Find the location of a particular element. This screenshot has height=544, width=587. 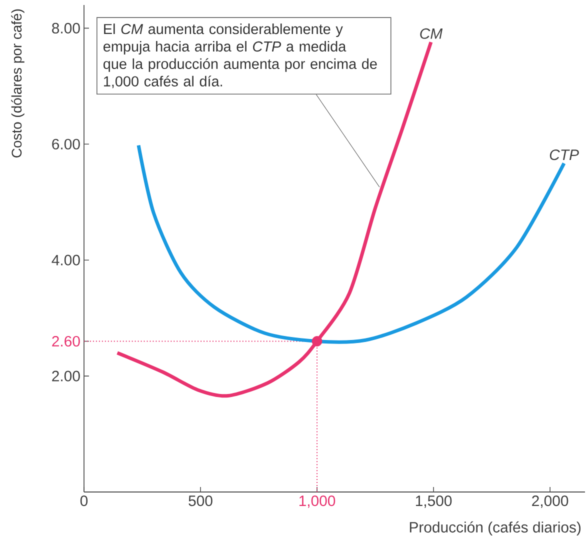

series-label: CTP is located at coordinates (564, 155).